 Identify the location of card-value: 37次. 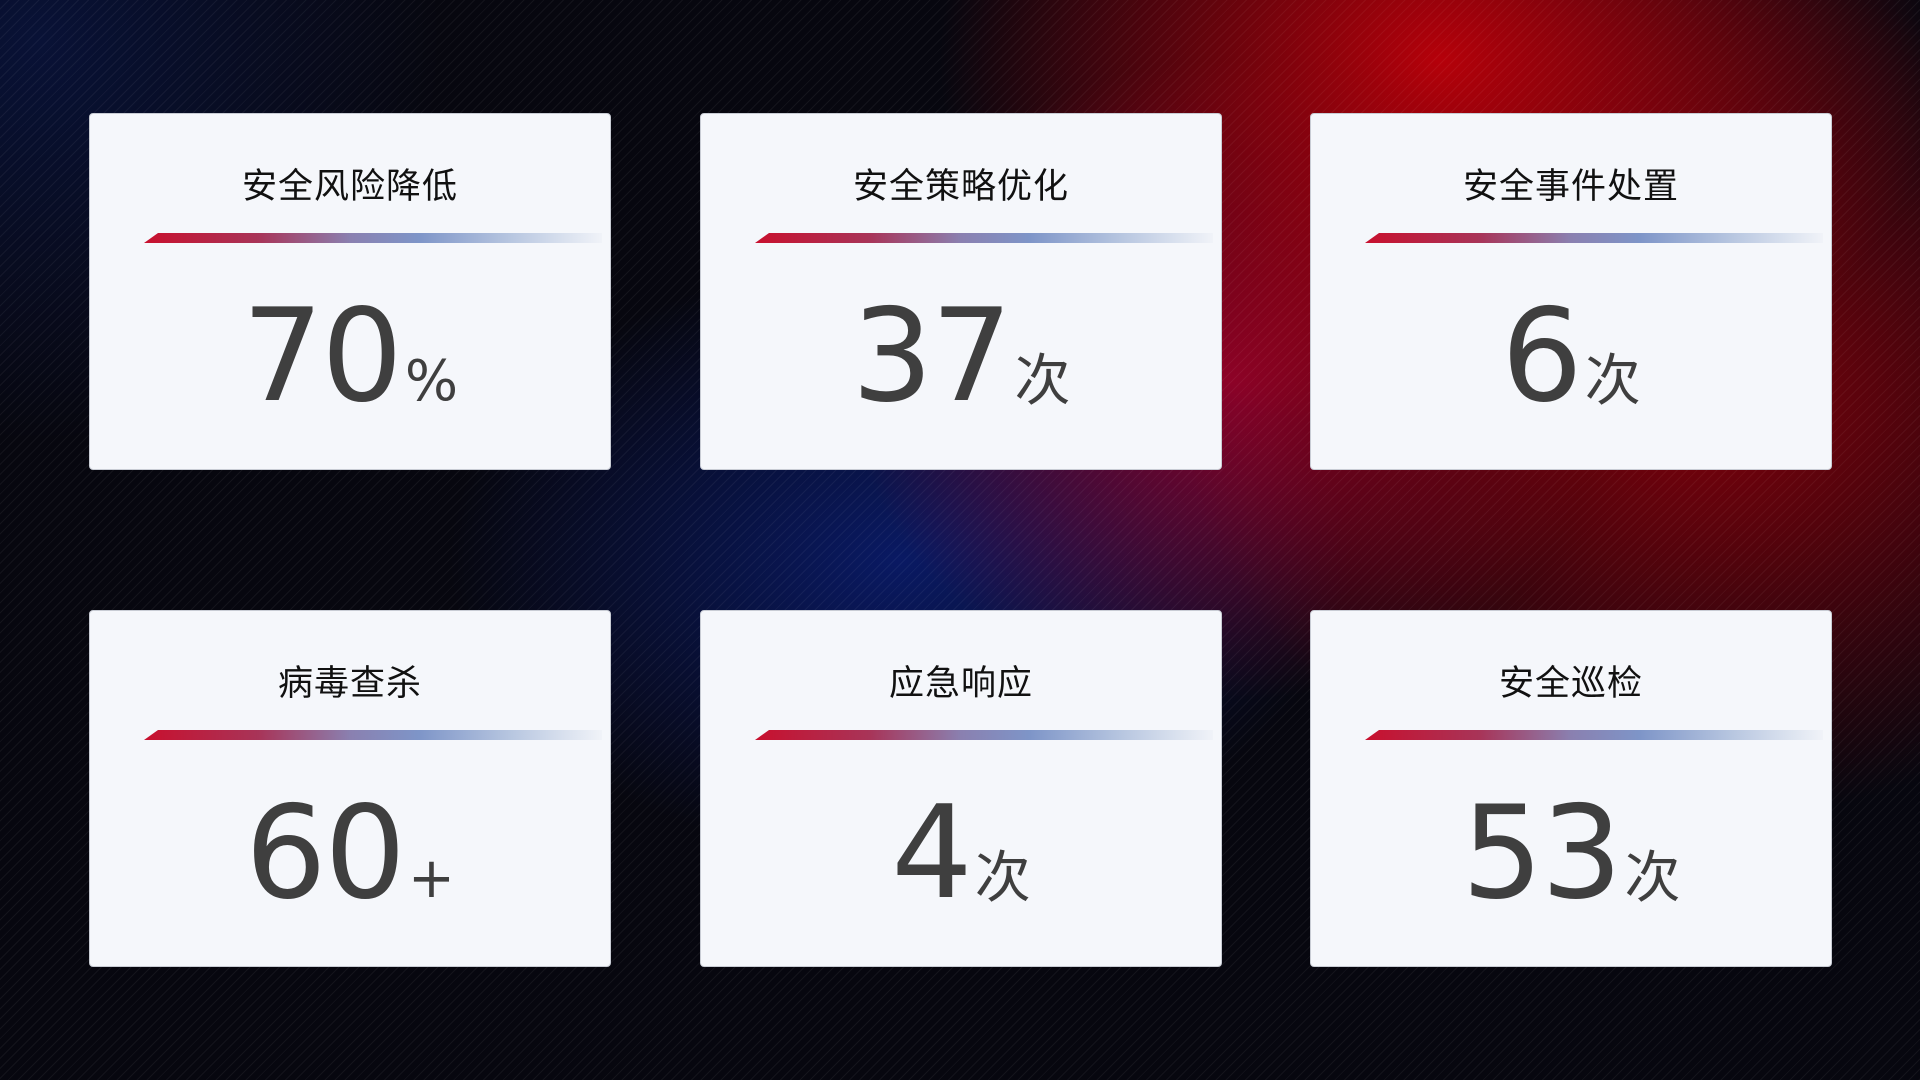
(961, 356).